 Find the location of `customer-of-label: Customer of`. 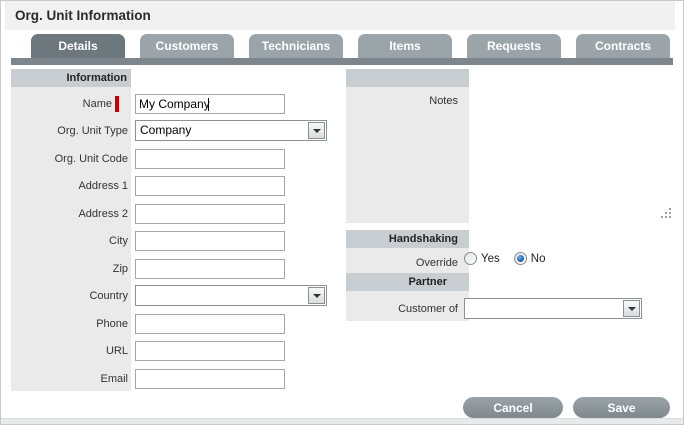

customer-of-label: Customer of is located at coordinates (428, 309).